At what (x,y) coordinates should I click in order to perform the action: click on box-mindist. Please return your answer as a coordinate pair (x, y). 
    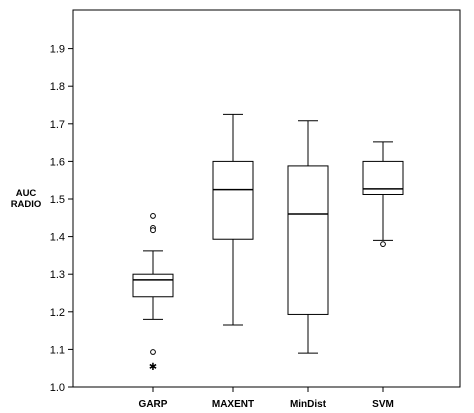
    Looking at the image, I should click on (308, 237).